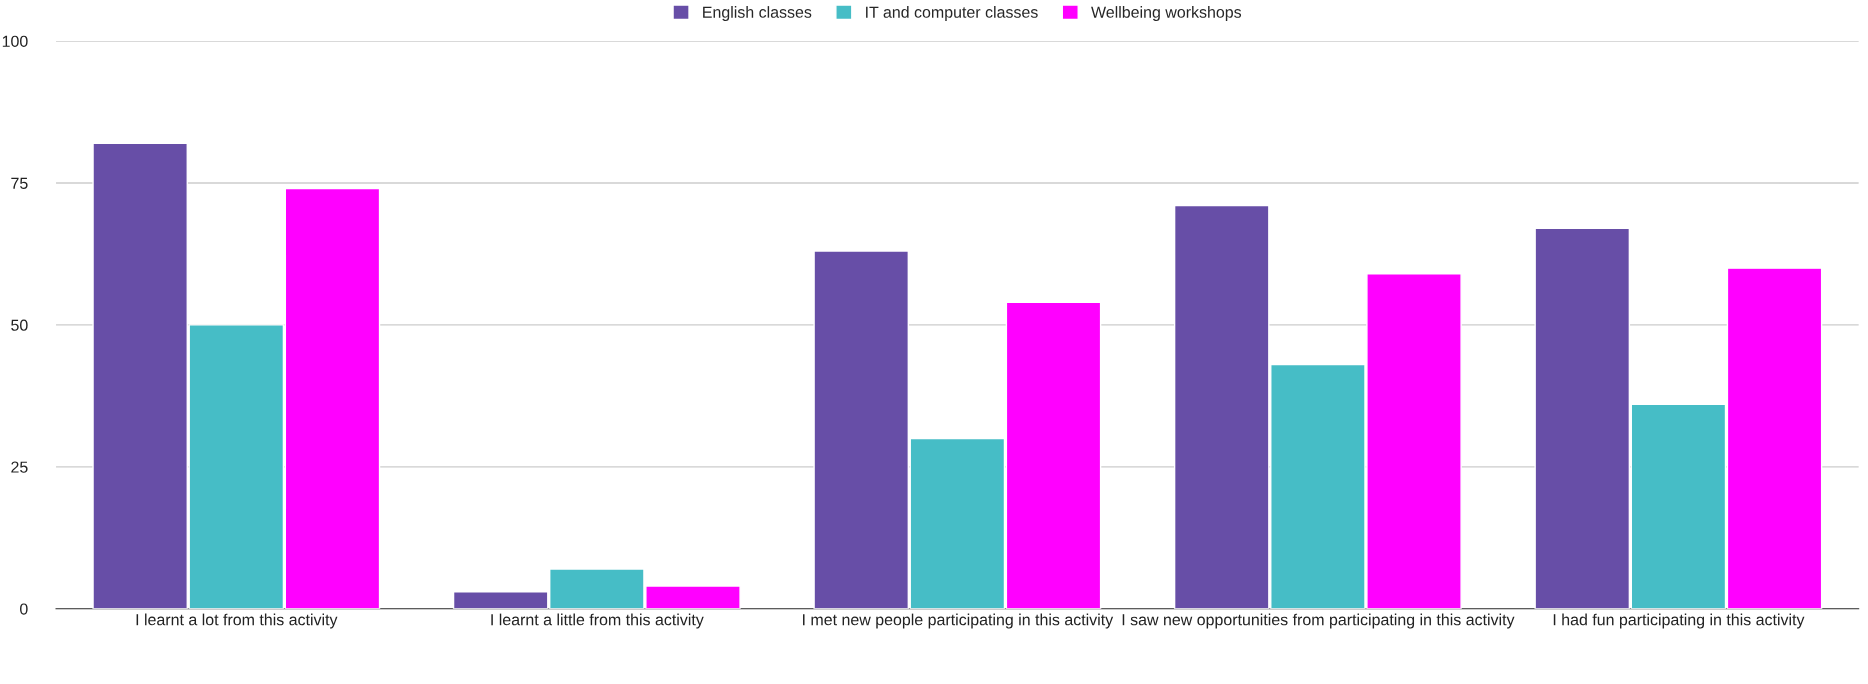  What do you see at coordinates (15, 41) in the screenshot?
I see `y-tick-label: 100` at bounding box center [15, 41].